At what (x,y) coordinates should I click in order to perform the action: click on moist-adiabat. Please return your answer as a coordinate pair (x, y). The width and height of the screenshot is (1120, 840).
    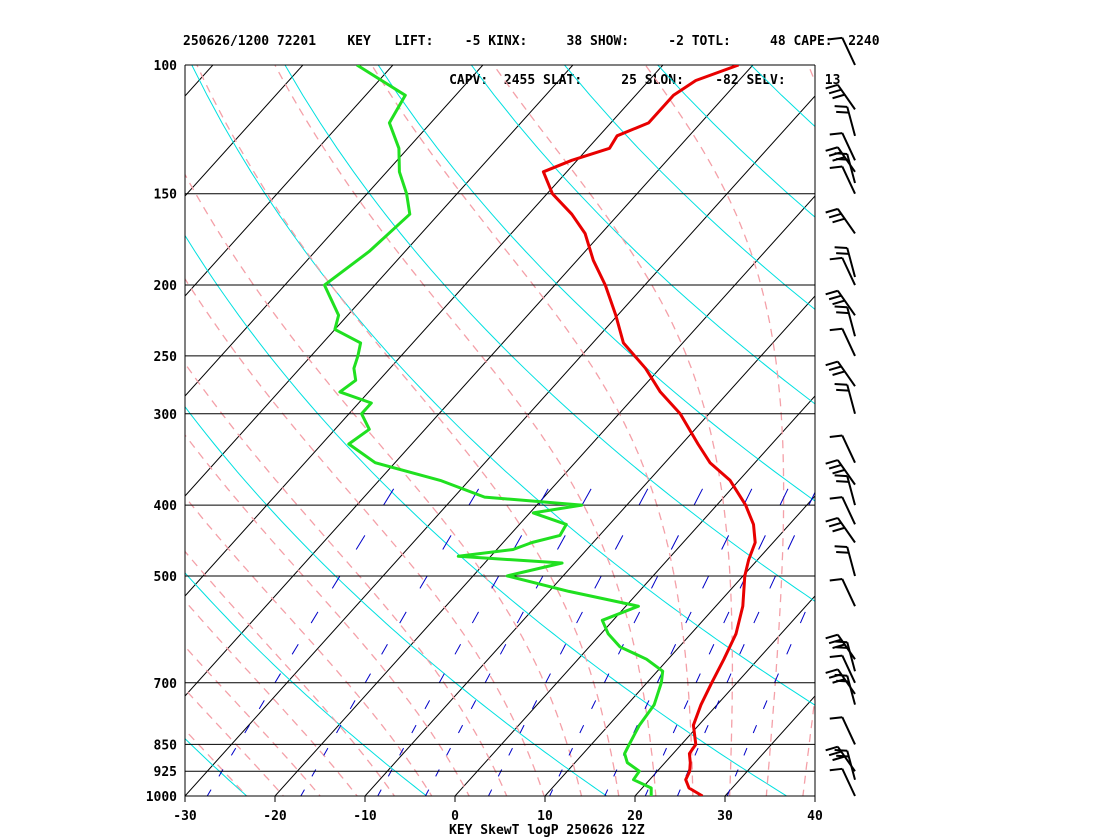
    Looking at the image, I should click on (290, 673).